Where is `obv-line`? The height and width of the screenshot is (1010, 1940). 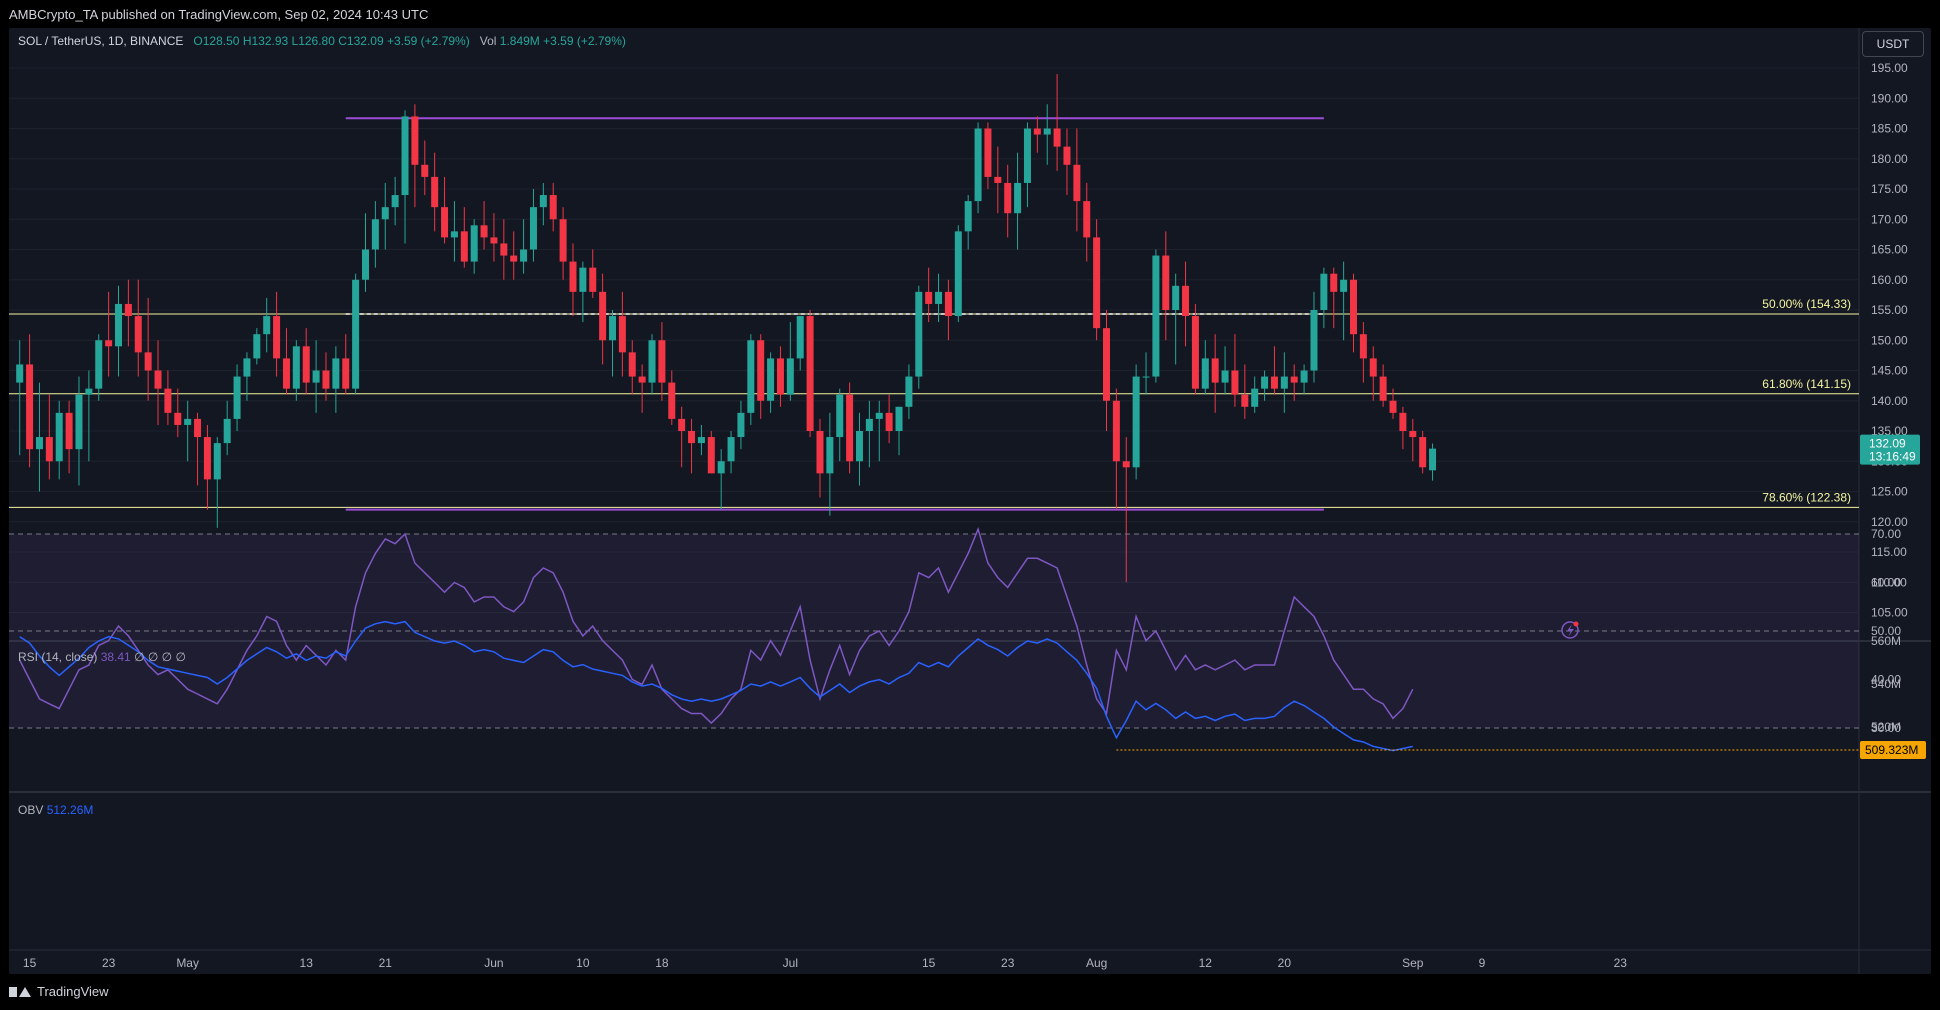 obv-line is located at coordinates (716, 686).